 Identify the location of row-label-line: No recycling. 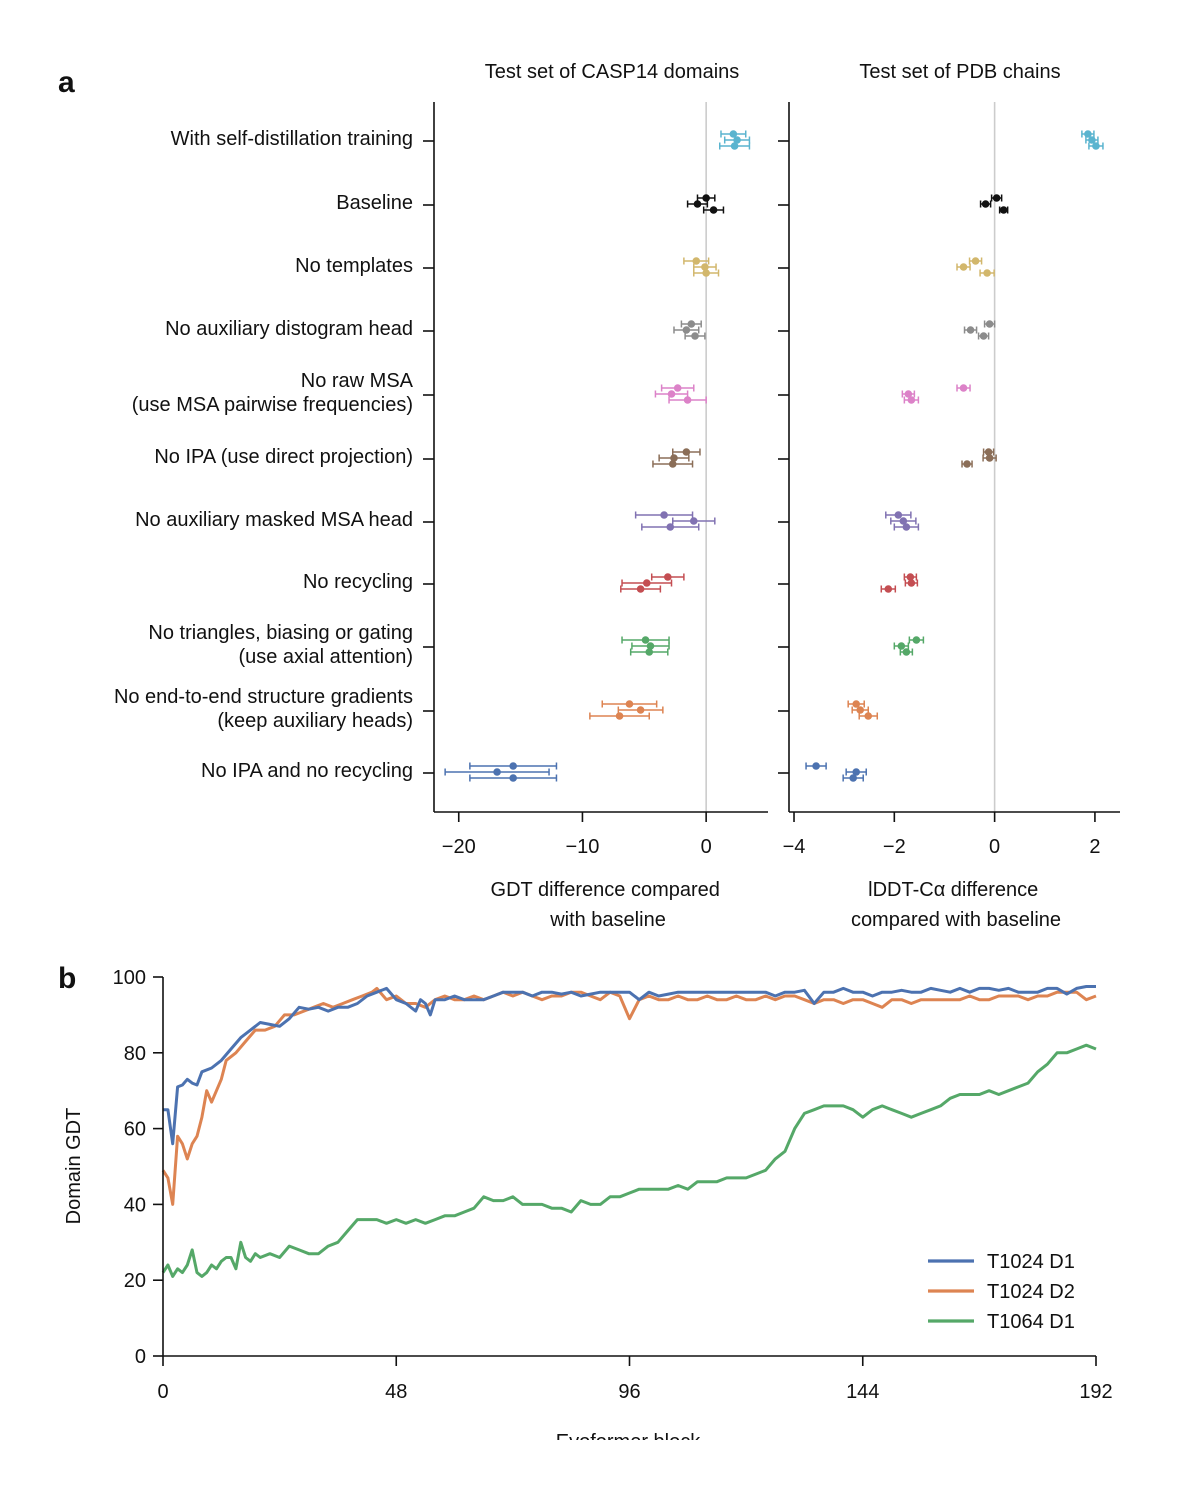
(358, 582).